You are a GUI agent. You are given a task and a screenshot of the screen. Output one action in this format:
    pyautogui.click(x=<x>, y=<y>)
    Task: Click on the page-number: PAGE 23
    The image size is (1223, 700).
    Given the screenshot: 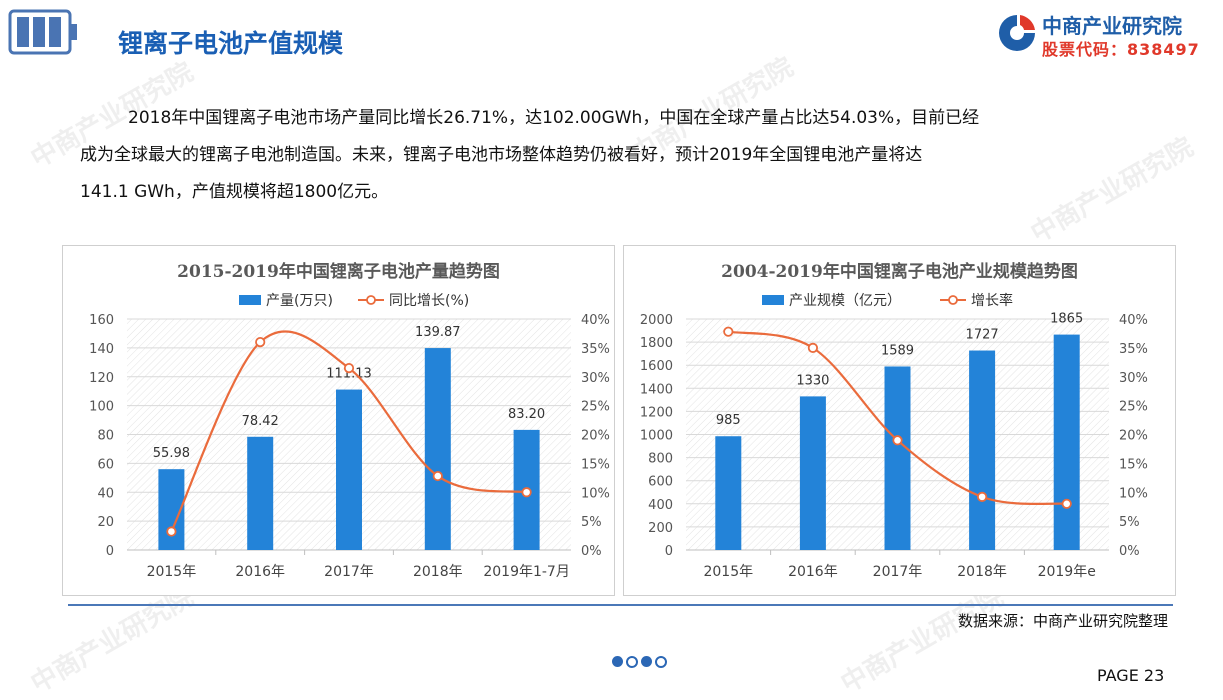 What is the action you would take?
    pyautogui.click(x=1131, y=675)
    